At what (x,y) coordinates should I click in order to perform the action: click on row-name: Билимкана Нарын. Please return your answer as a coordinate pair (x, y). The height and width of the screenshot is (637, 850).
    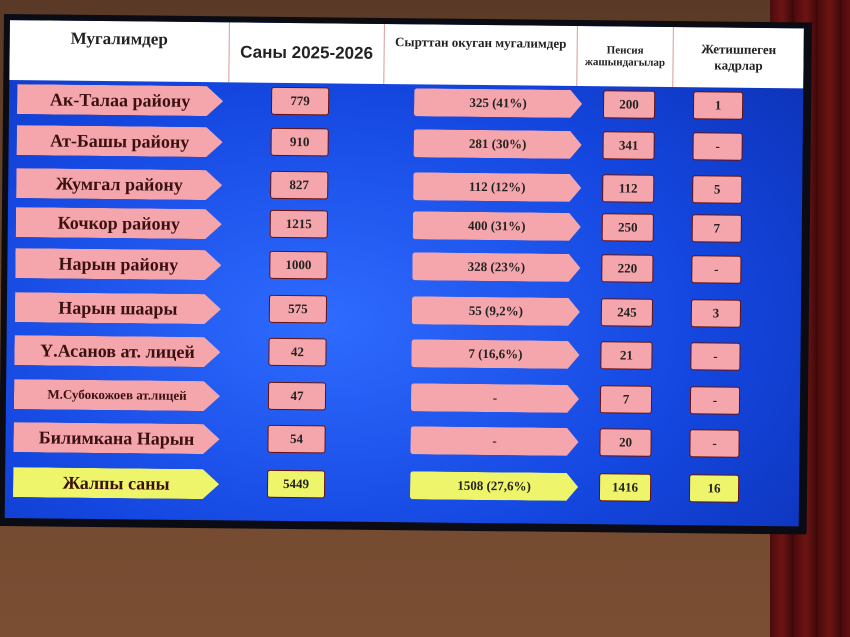
    Looking at the image, I should click on (116, 438).